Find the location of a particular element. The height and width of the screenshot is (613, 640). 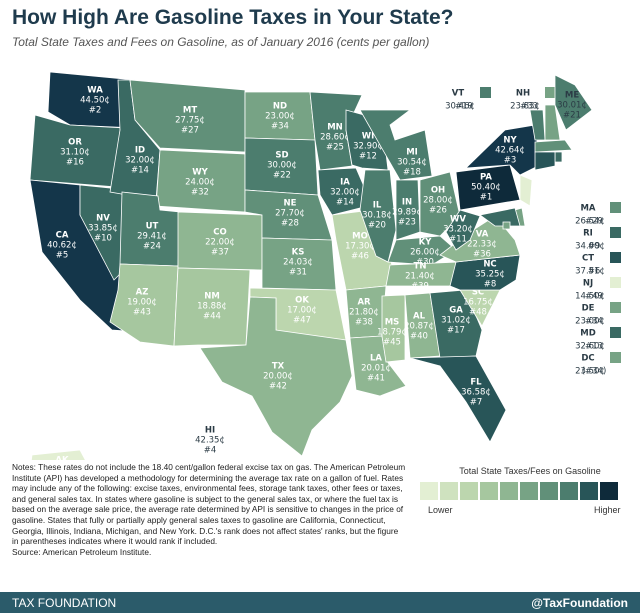

state-abbr: OR is located at coordinates (75, 143).